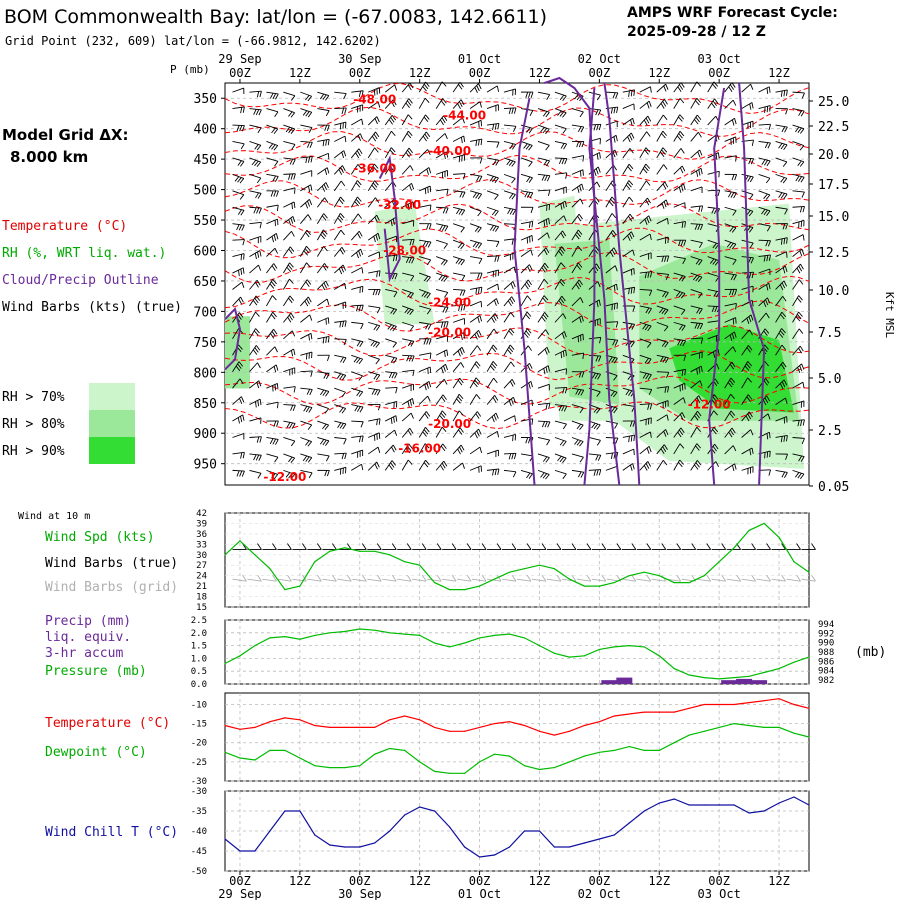 This screenshot has height=900, width=900. Describe the element at coordinates (517, 390) in the screenshot. I see `temperature-contour` at that location.